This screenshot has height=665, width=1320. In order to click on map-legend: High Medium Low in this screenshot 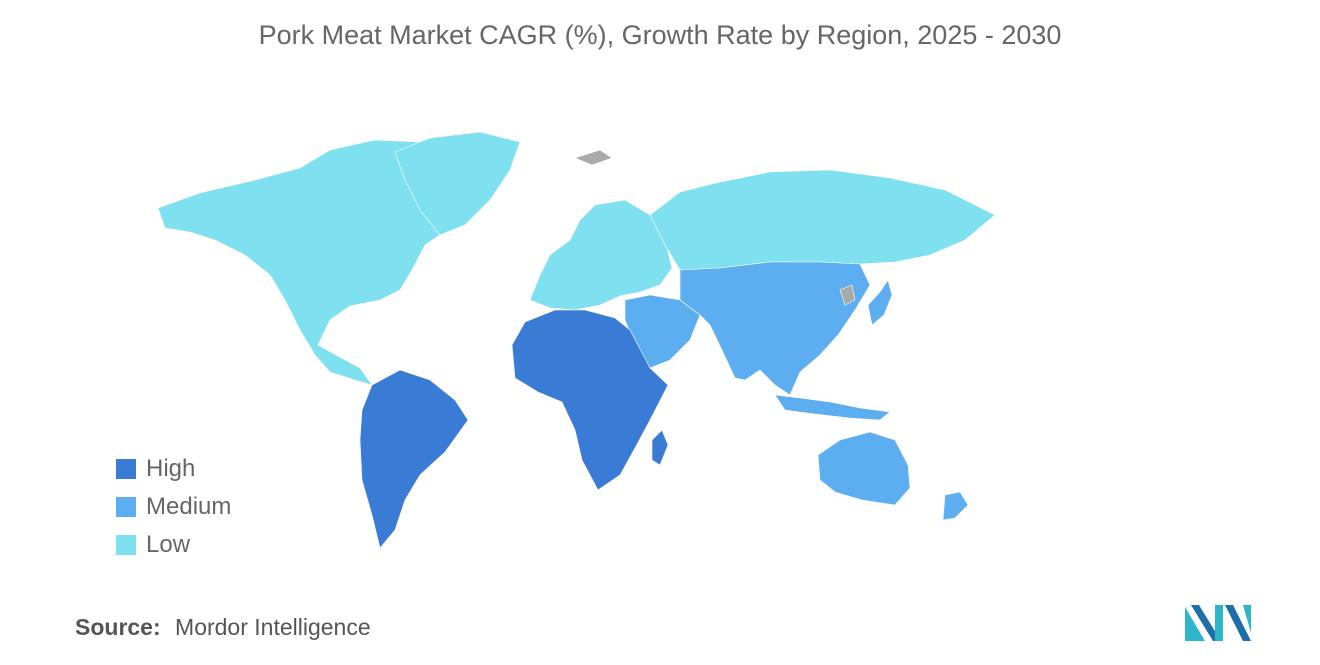, I will do `click(173, 507)`.